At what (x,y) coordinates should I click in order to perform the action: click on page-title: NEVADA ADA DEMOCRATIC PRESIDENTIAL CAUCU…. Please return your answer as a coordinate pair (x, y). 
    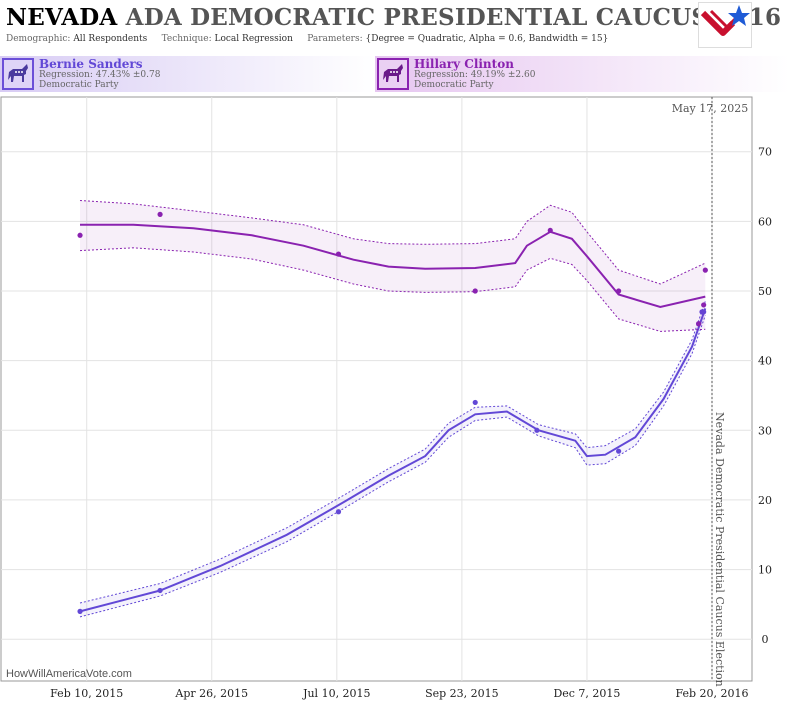
    Looking at the image, I should click on (393, 17).